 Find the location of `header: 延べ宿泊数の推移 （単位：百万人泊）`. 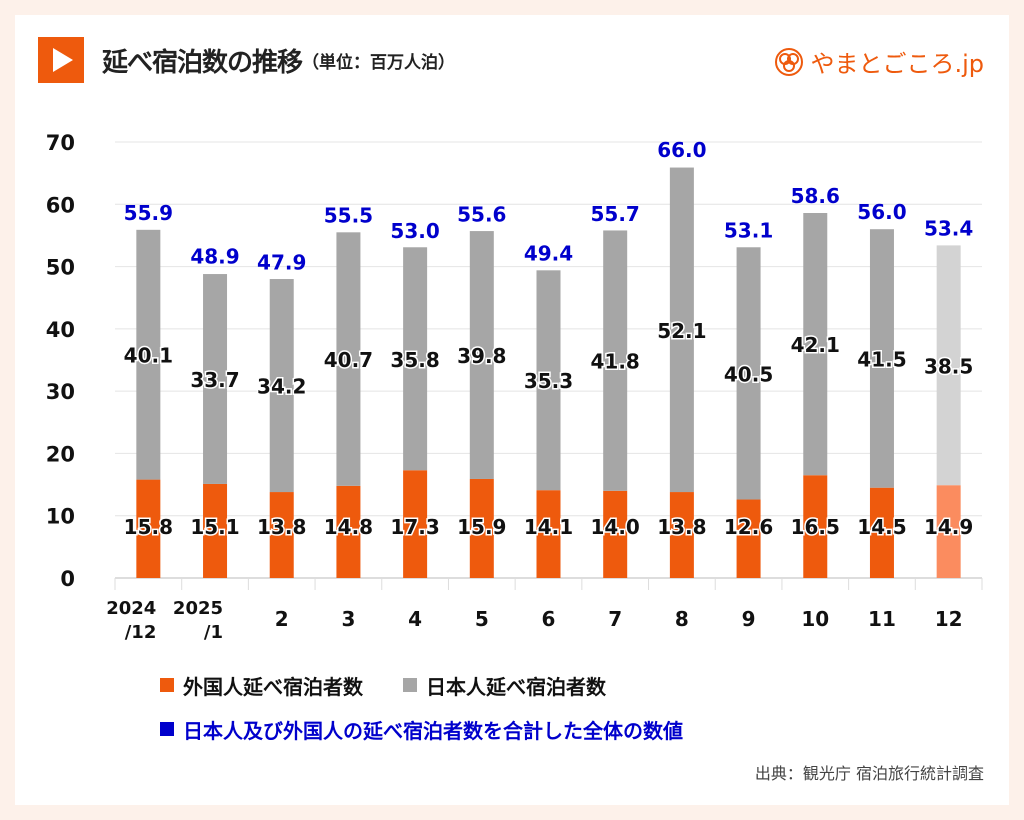

header: 延べ宿泊数の推移 （単位：百万人泊） is located at coordinates (246, 60).